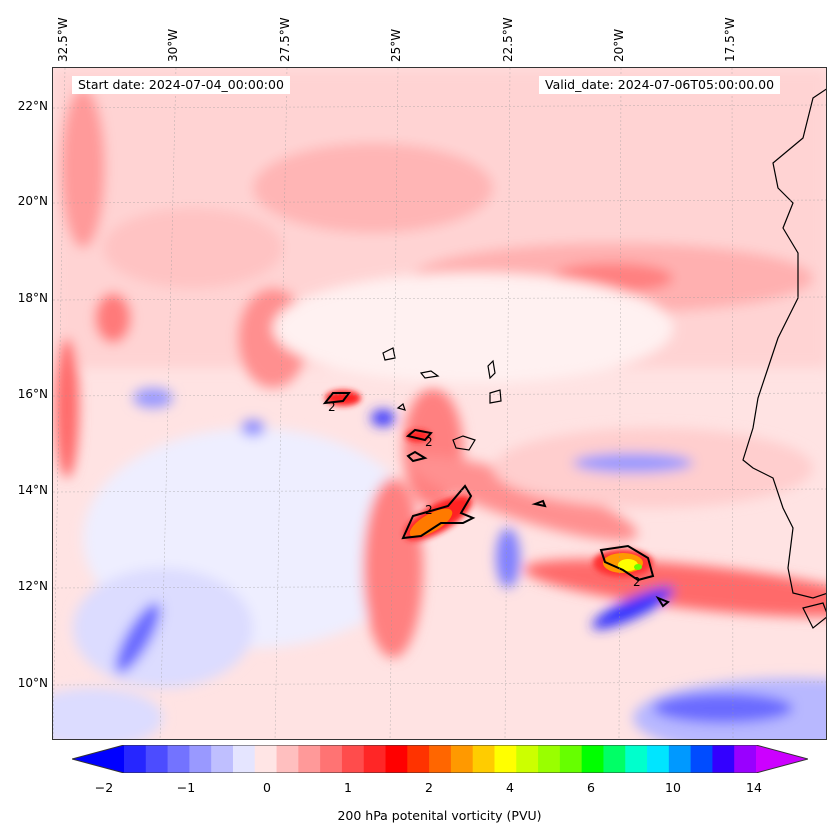  What do you see at coordinates (396, 45) in the screenshot?
I see `lon-label: 25°W` at bounding box center [396, 45].